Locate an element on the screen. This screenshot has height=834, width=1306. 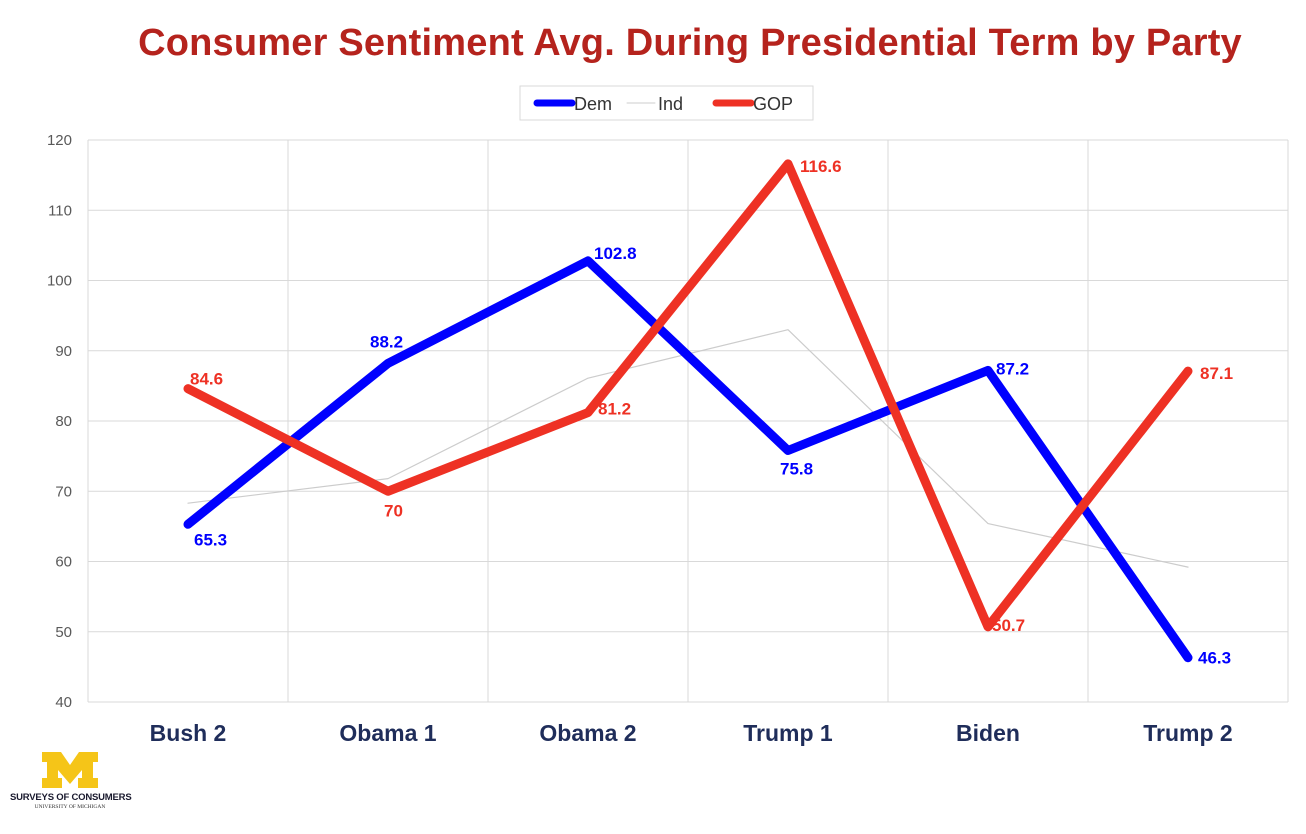
data-label-dem: 87.2 is located at coordinates (1012, 368).